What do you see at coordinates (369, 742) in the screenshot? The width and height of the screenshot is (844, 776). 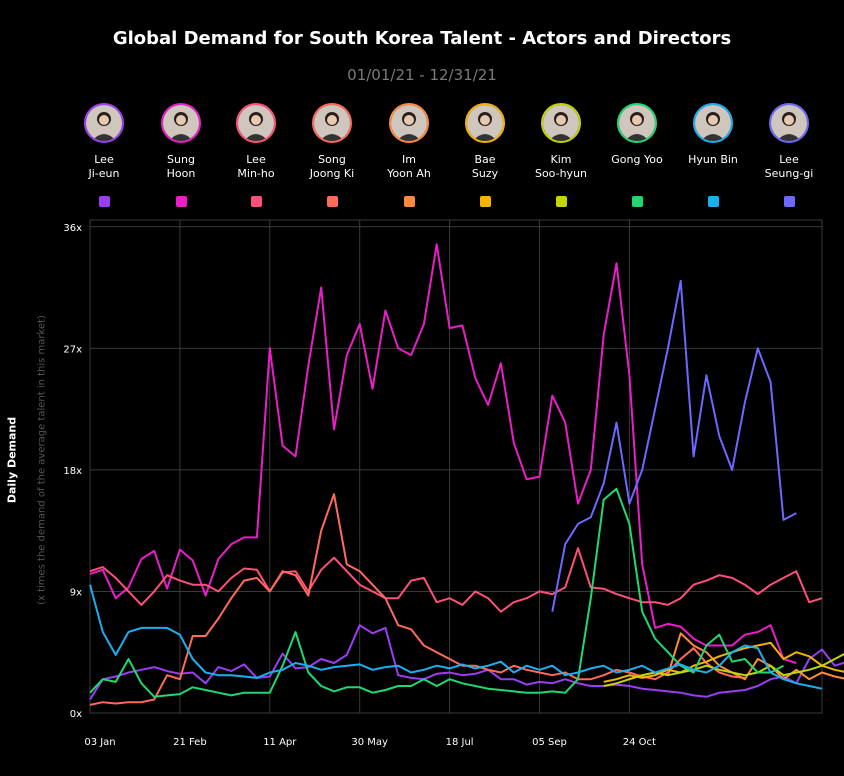 I see `x-tick-label: 30 May` at bounding box center [369, 742].